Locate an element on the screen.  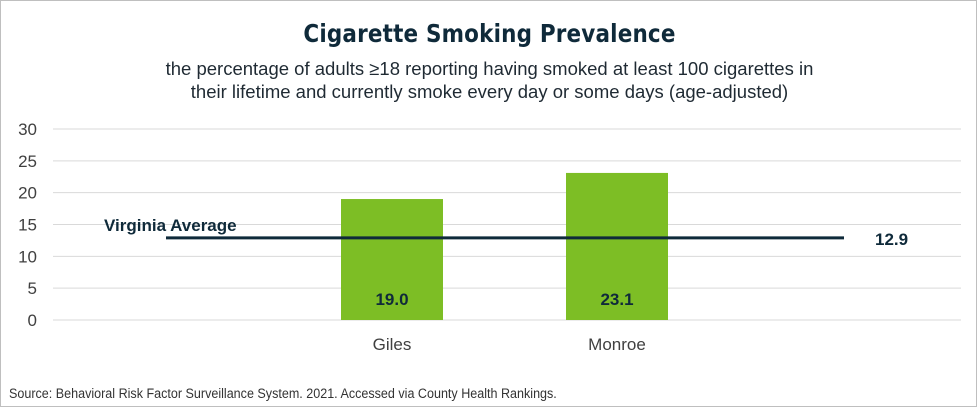
y-tick-label: 0 is located at coordinates (32, 320).